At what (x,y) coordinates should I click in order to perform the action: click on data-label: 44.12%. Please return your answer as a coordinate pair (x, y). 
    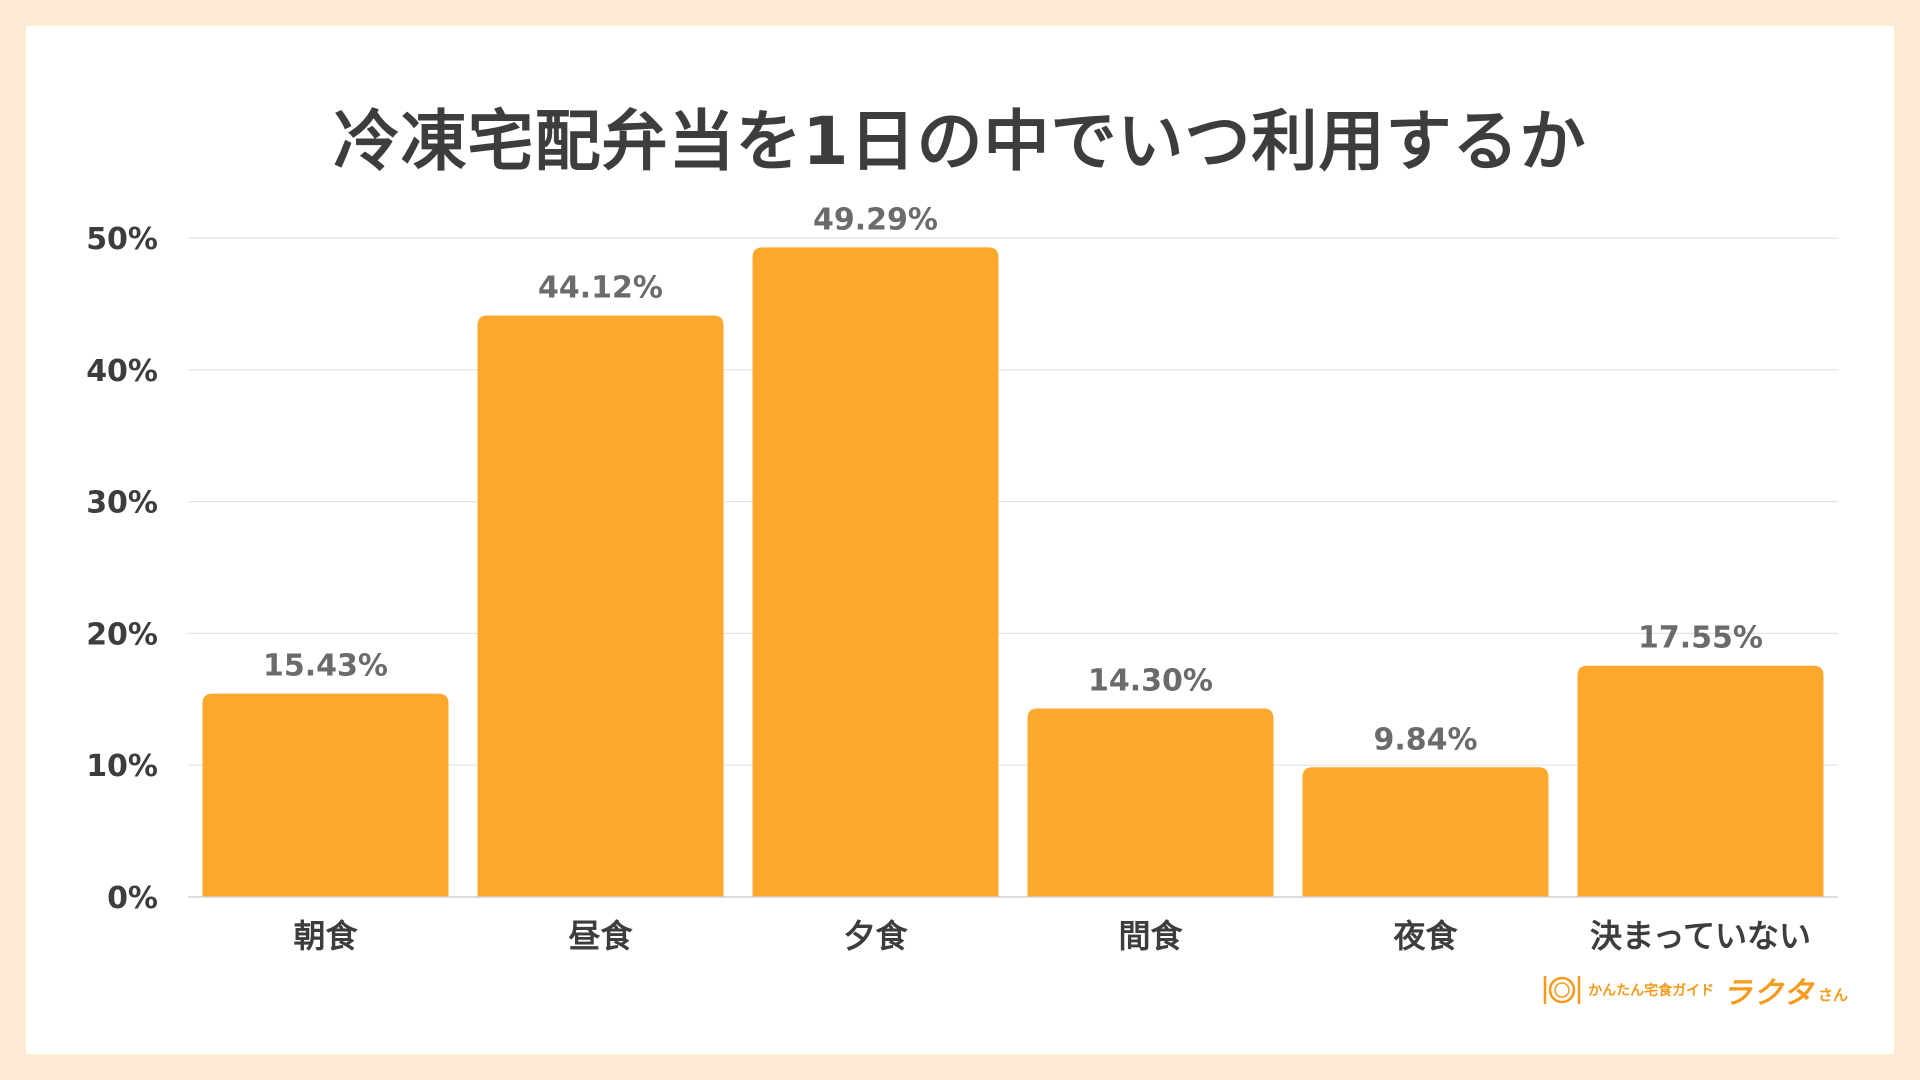
    Looking at the image, I should click on (600, 287).